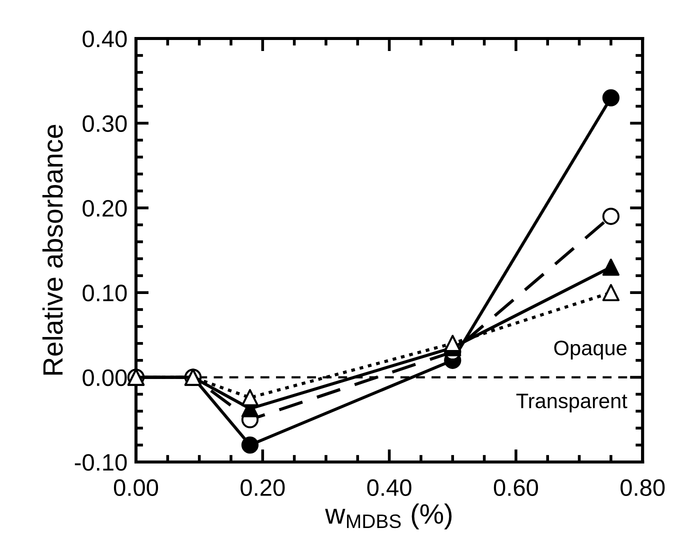 The height and width of the screenshot is (550, 680). What do you see at coordinates (104, 123) in the screenshot?
I see `y-tick-label: 0.30` at bounding box center [104, 123].